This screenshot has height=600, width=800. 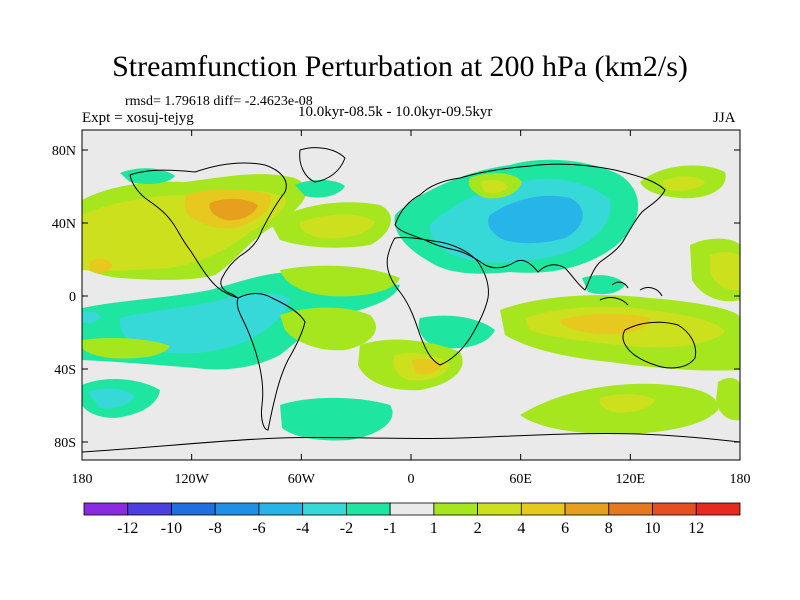 What do you see at coordinates (411, 442) in the screenshot?
I see `coastline-antarctica` at bounding box center [411, 442].